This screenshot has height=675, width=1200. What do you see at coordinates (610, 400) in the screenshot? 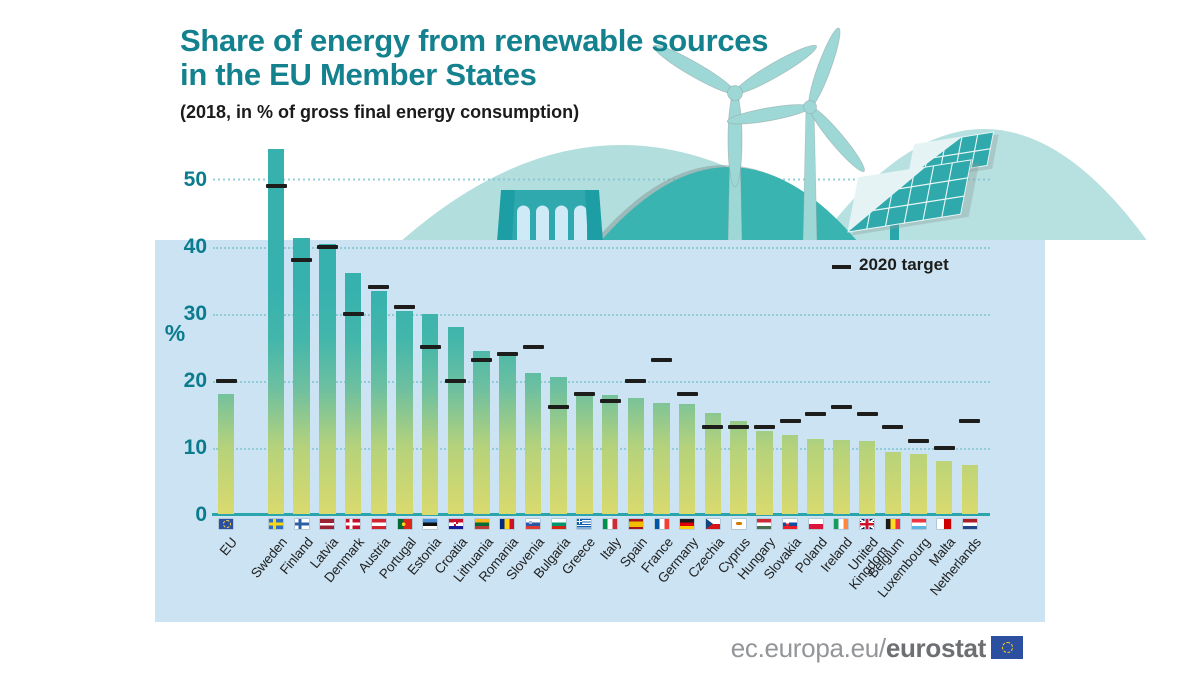
I see `target-dash-italy` at bounding box center [610, 400].